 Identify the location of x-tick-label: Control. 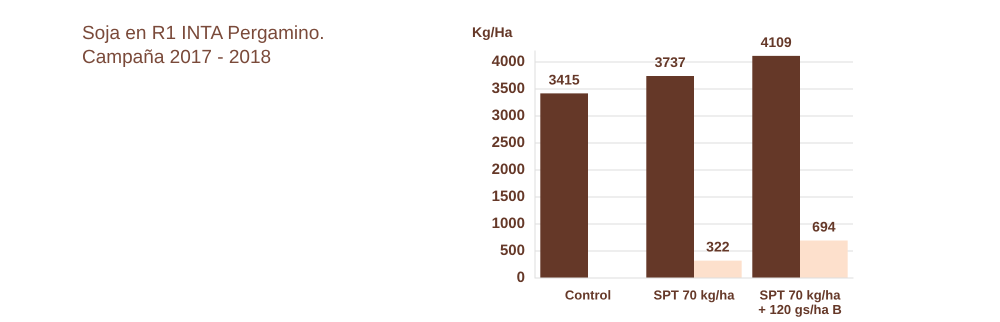
(588, 295).